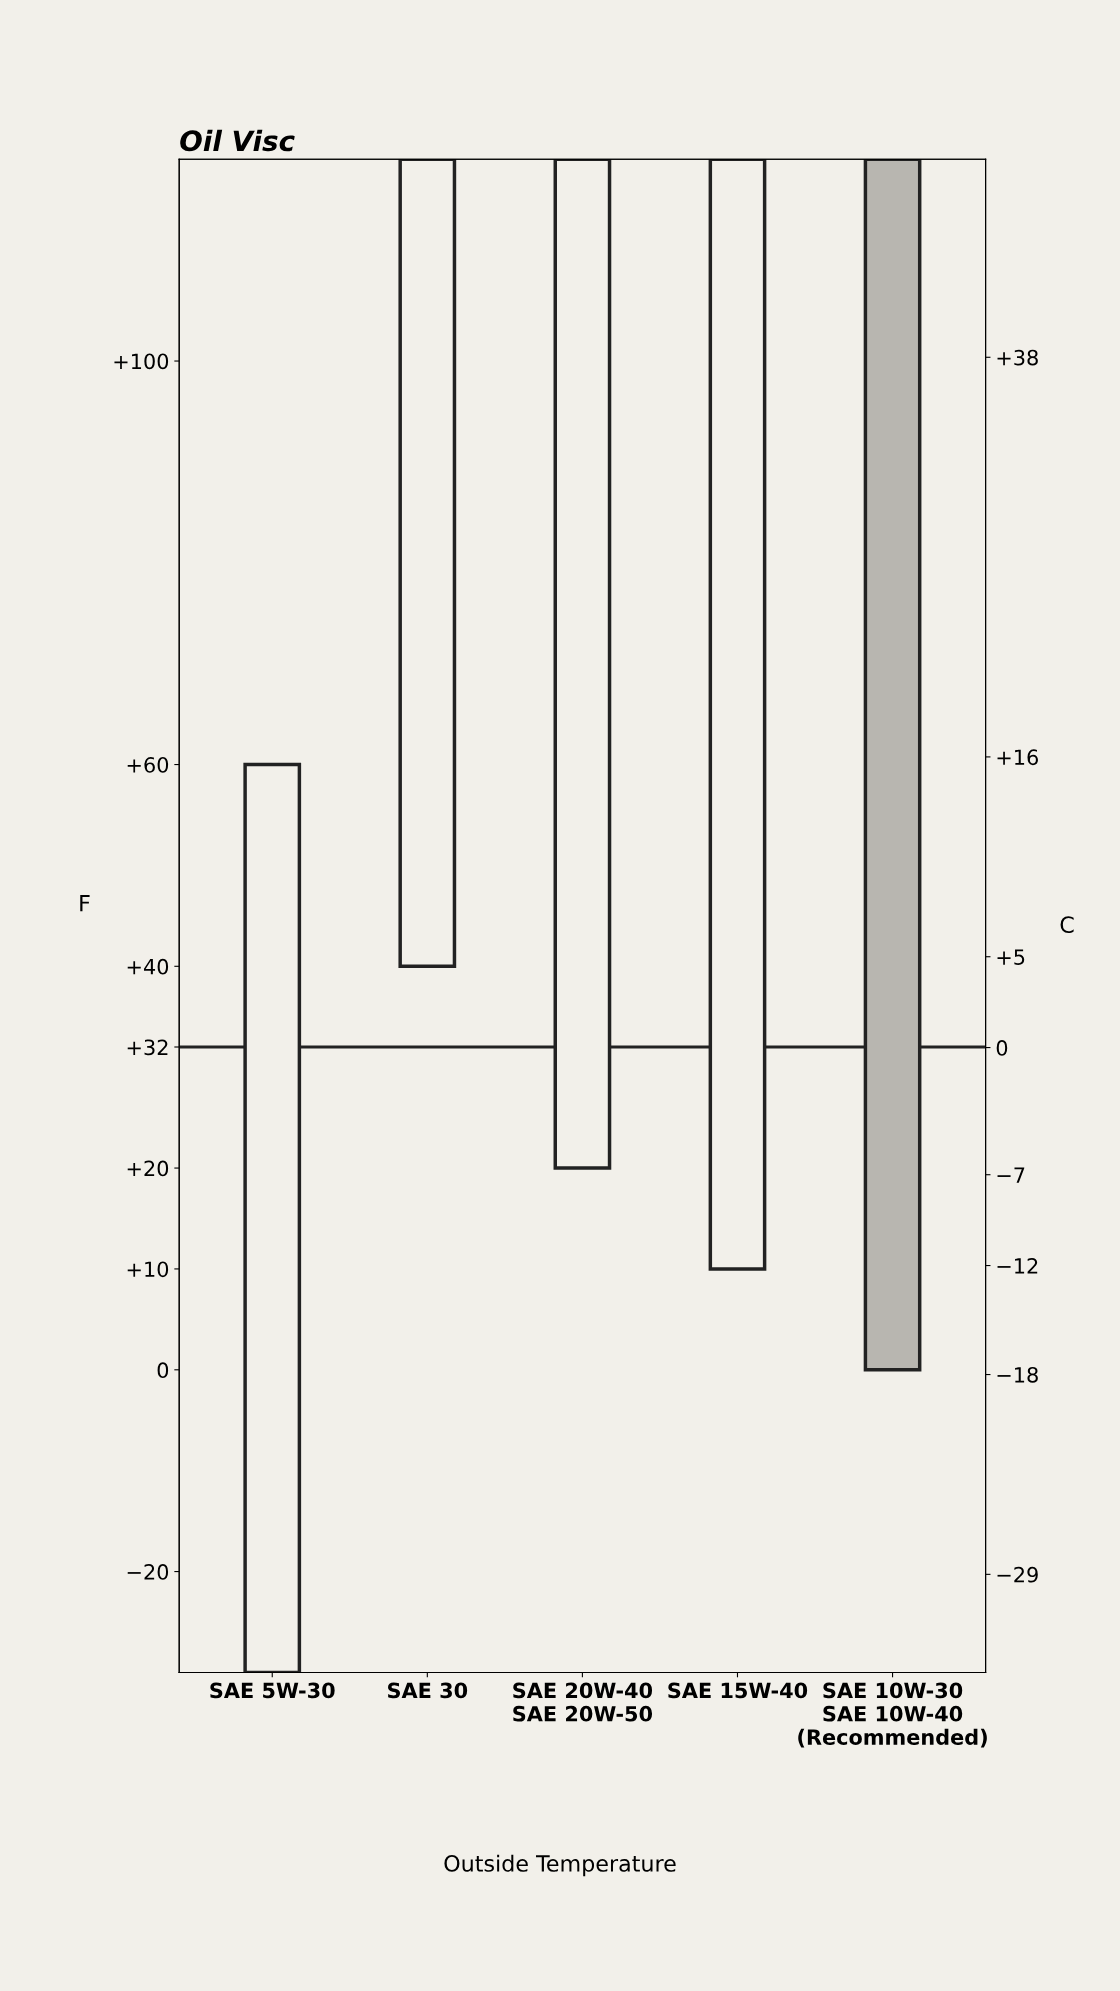 This screenshot has height=1991, width=1120. I want to click on y2-tick-label: −12, so click(1017, 1265).